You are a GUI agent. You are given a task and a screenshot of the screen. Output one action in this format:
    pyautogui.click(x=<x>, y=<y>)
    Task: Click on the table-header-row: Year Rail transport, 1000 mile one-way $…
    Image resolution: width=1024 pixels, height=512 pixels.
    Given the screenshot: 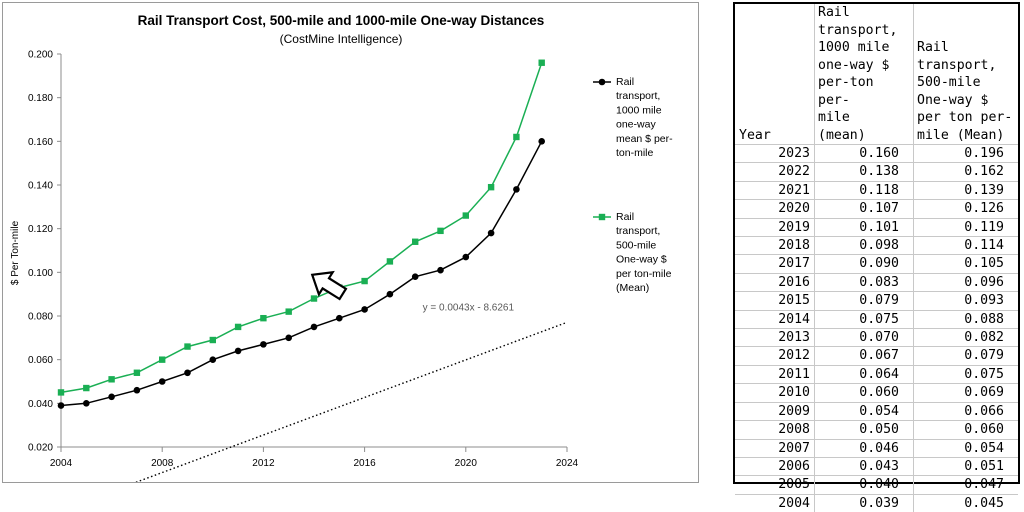 What is the action you would take?
    pyautogui.click(x=876, y=74)
    